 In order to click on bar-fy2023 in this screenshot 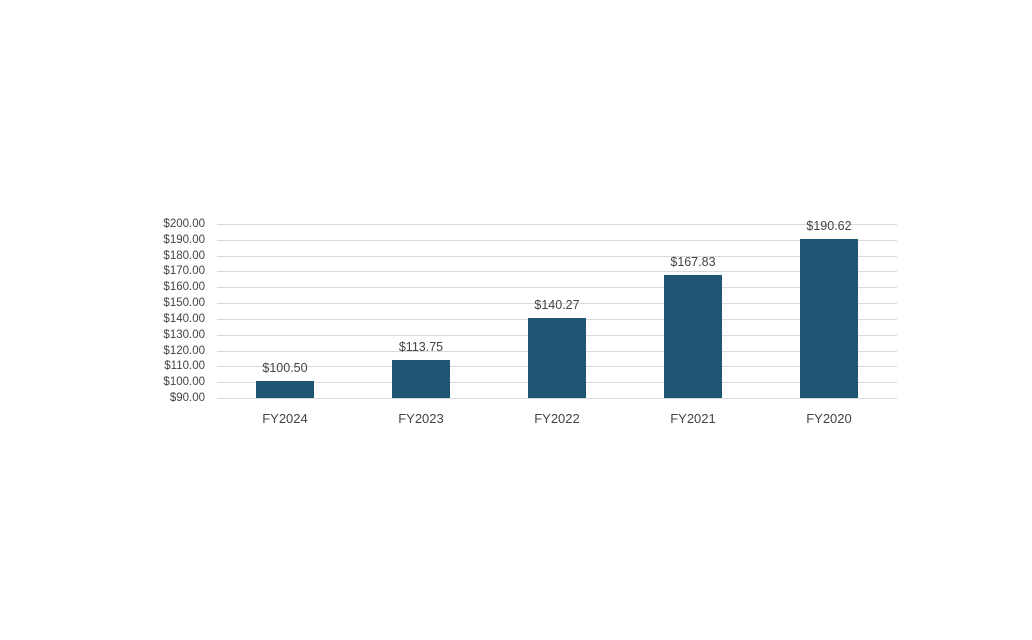, I will do `click(421, 379)`.